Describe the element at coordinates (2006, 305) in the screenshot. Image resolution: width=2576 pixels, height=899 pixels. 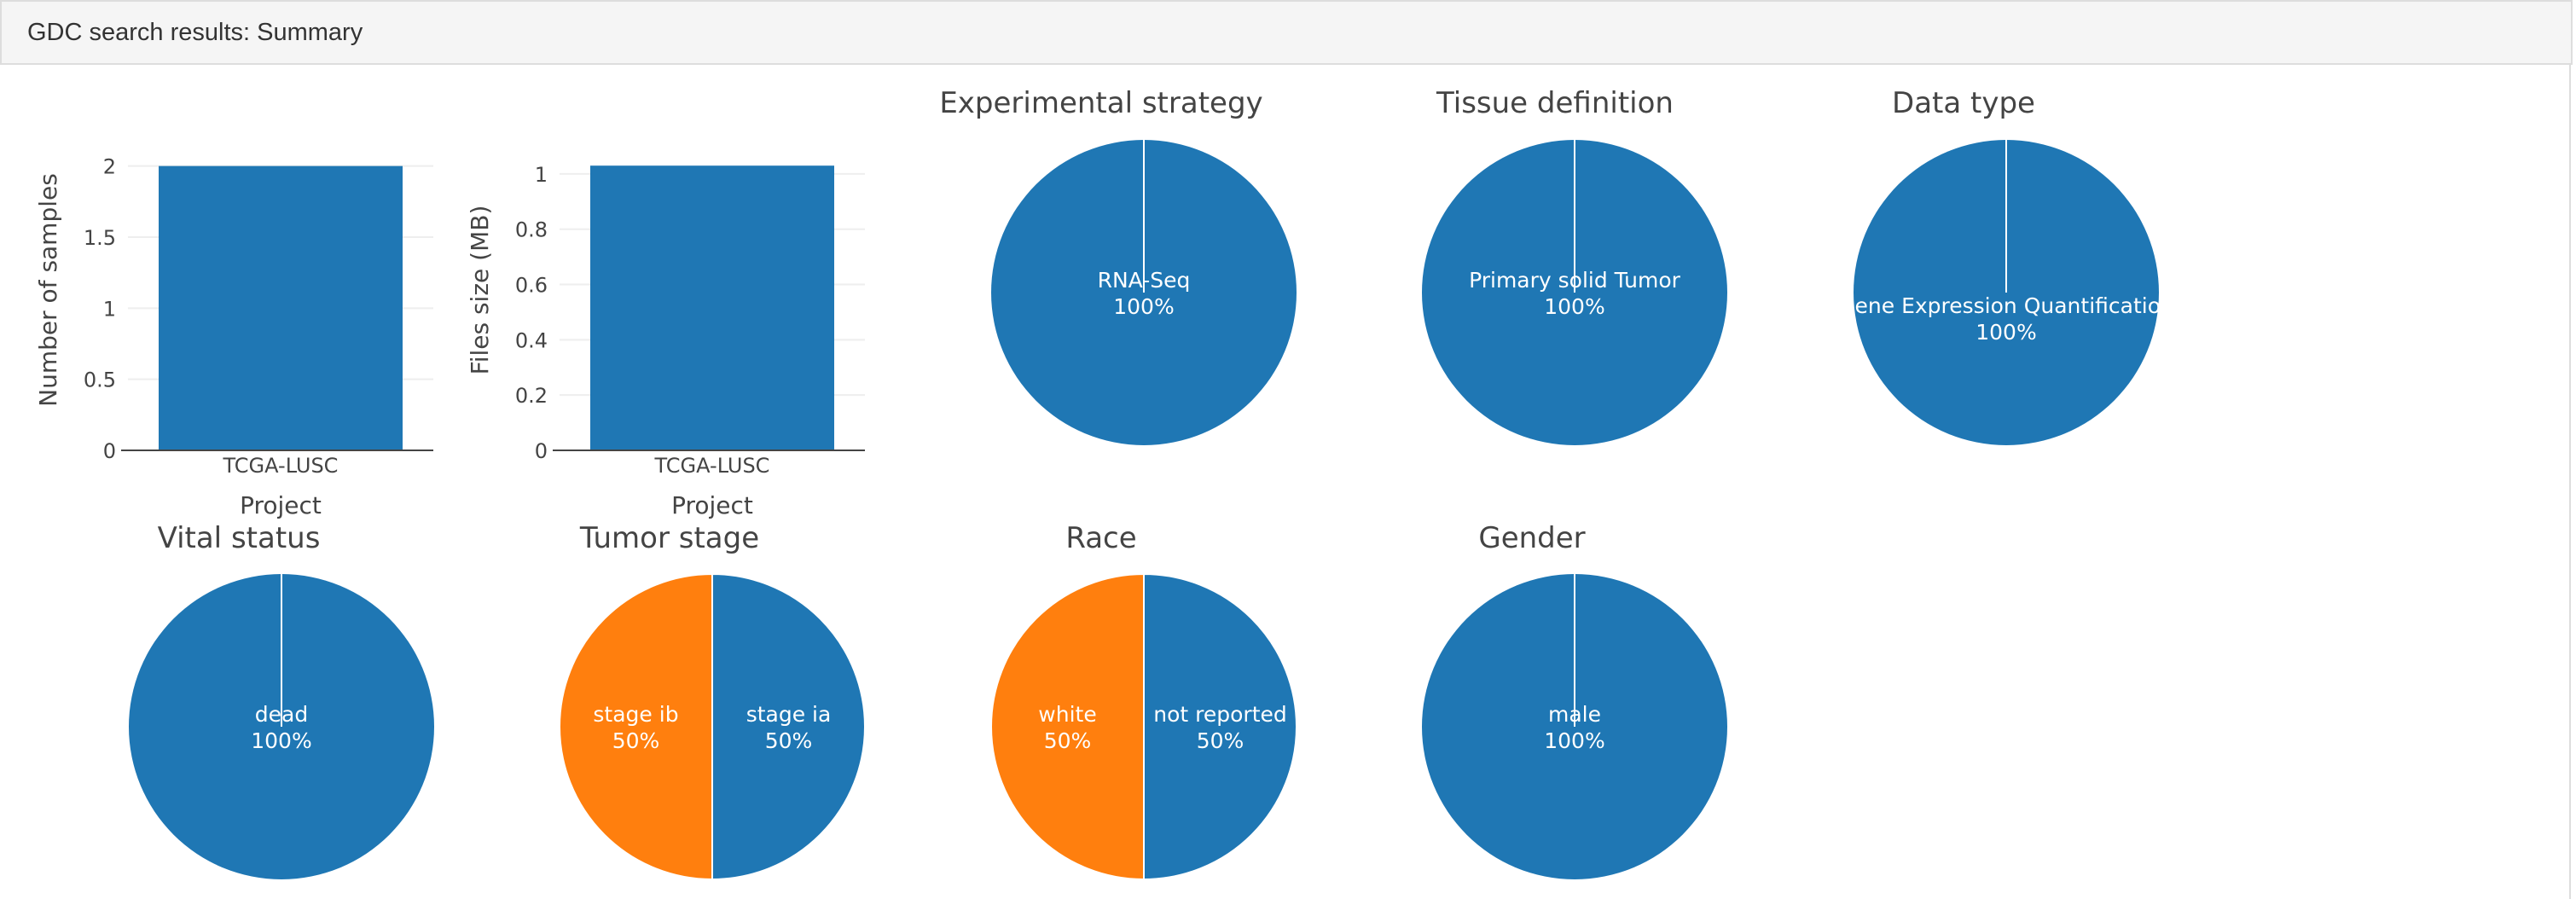
I see `pie-slice-label: Gene Expression Quantification` at that location.